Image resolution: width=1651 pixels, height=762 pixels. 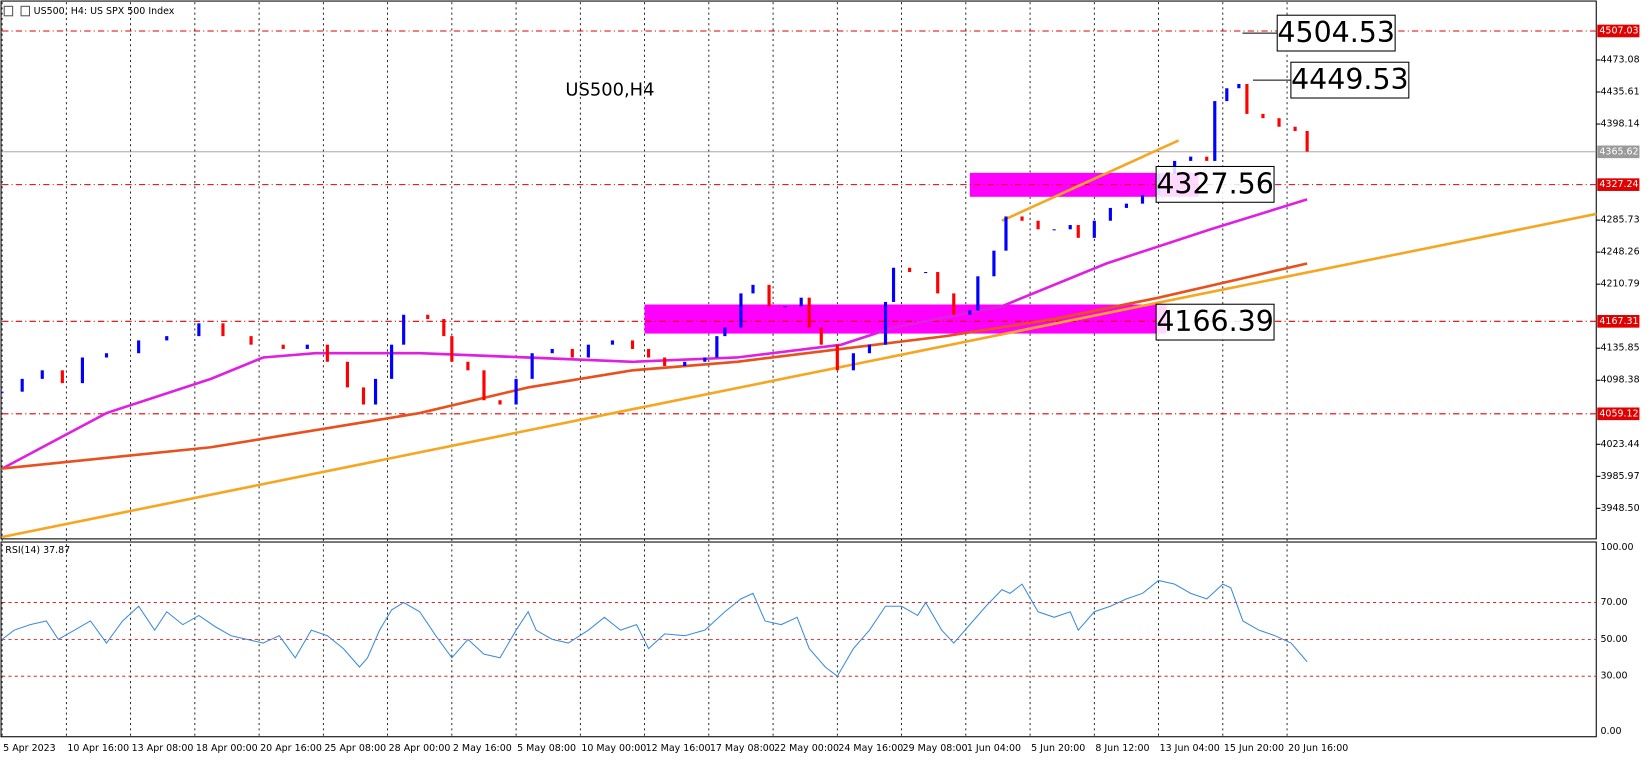 I want to click on y-tick-label: 0.00, so click(x=1610, y=731).